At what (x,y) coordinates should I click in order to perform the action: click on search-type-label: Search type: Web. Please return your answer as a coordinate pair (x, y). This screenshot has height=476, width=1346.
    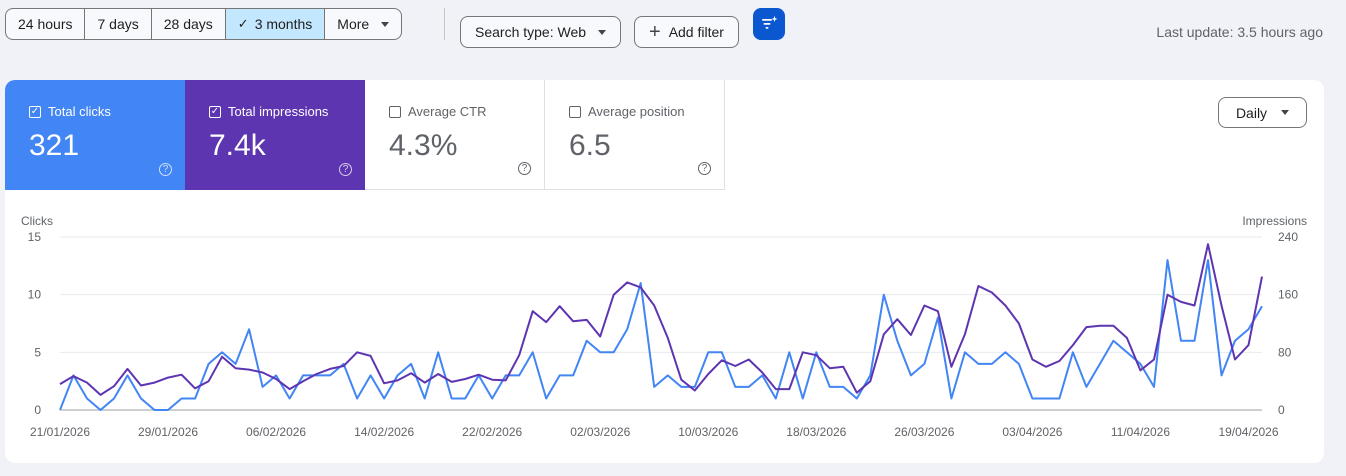
    Looking at the image, I should click on (531, 32).